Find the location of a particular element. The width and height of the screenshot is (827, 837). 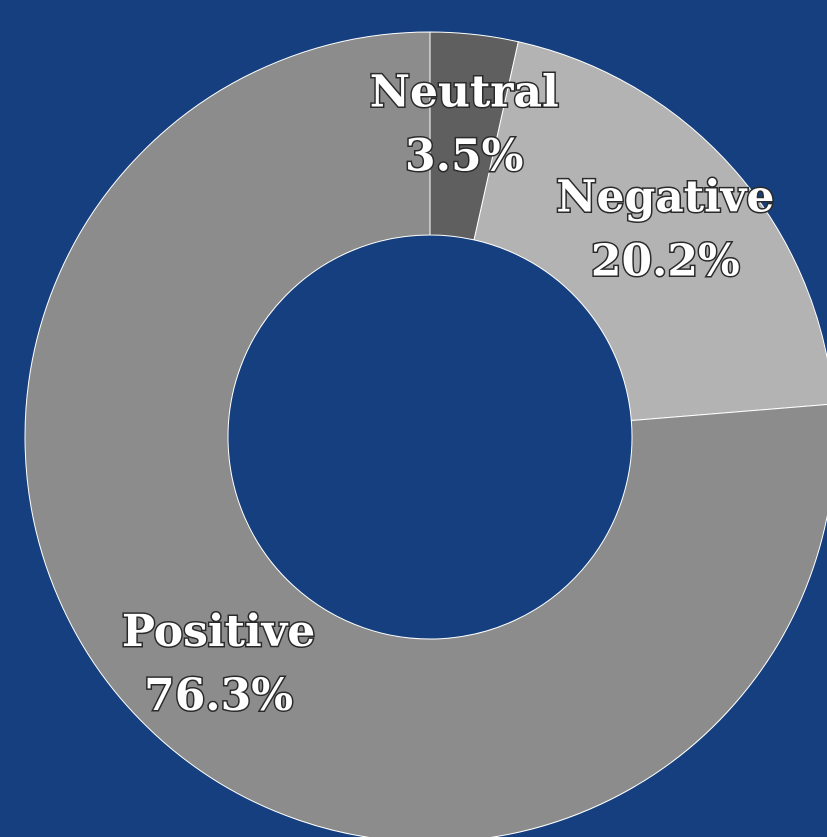

slice-value-label: 20.2% is located at coordinates (665, 261).